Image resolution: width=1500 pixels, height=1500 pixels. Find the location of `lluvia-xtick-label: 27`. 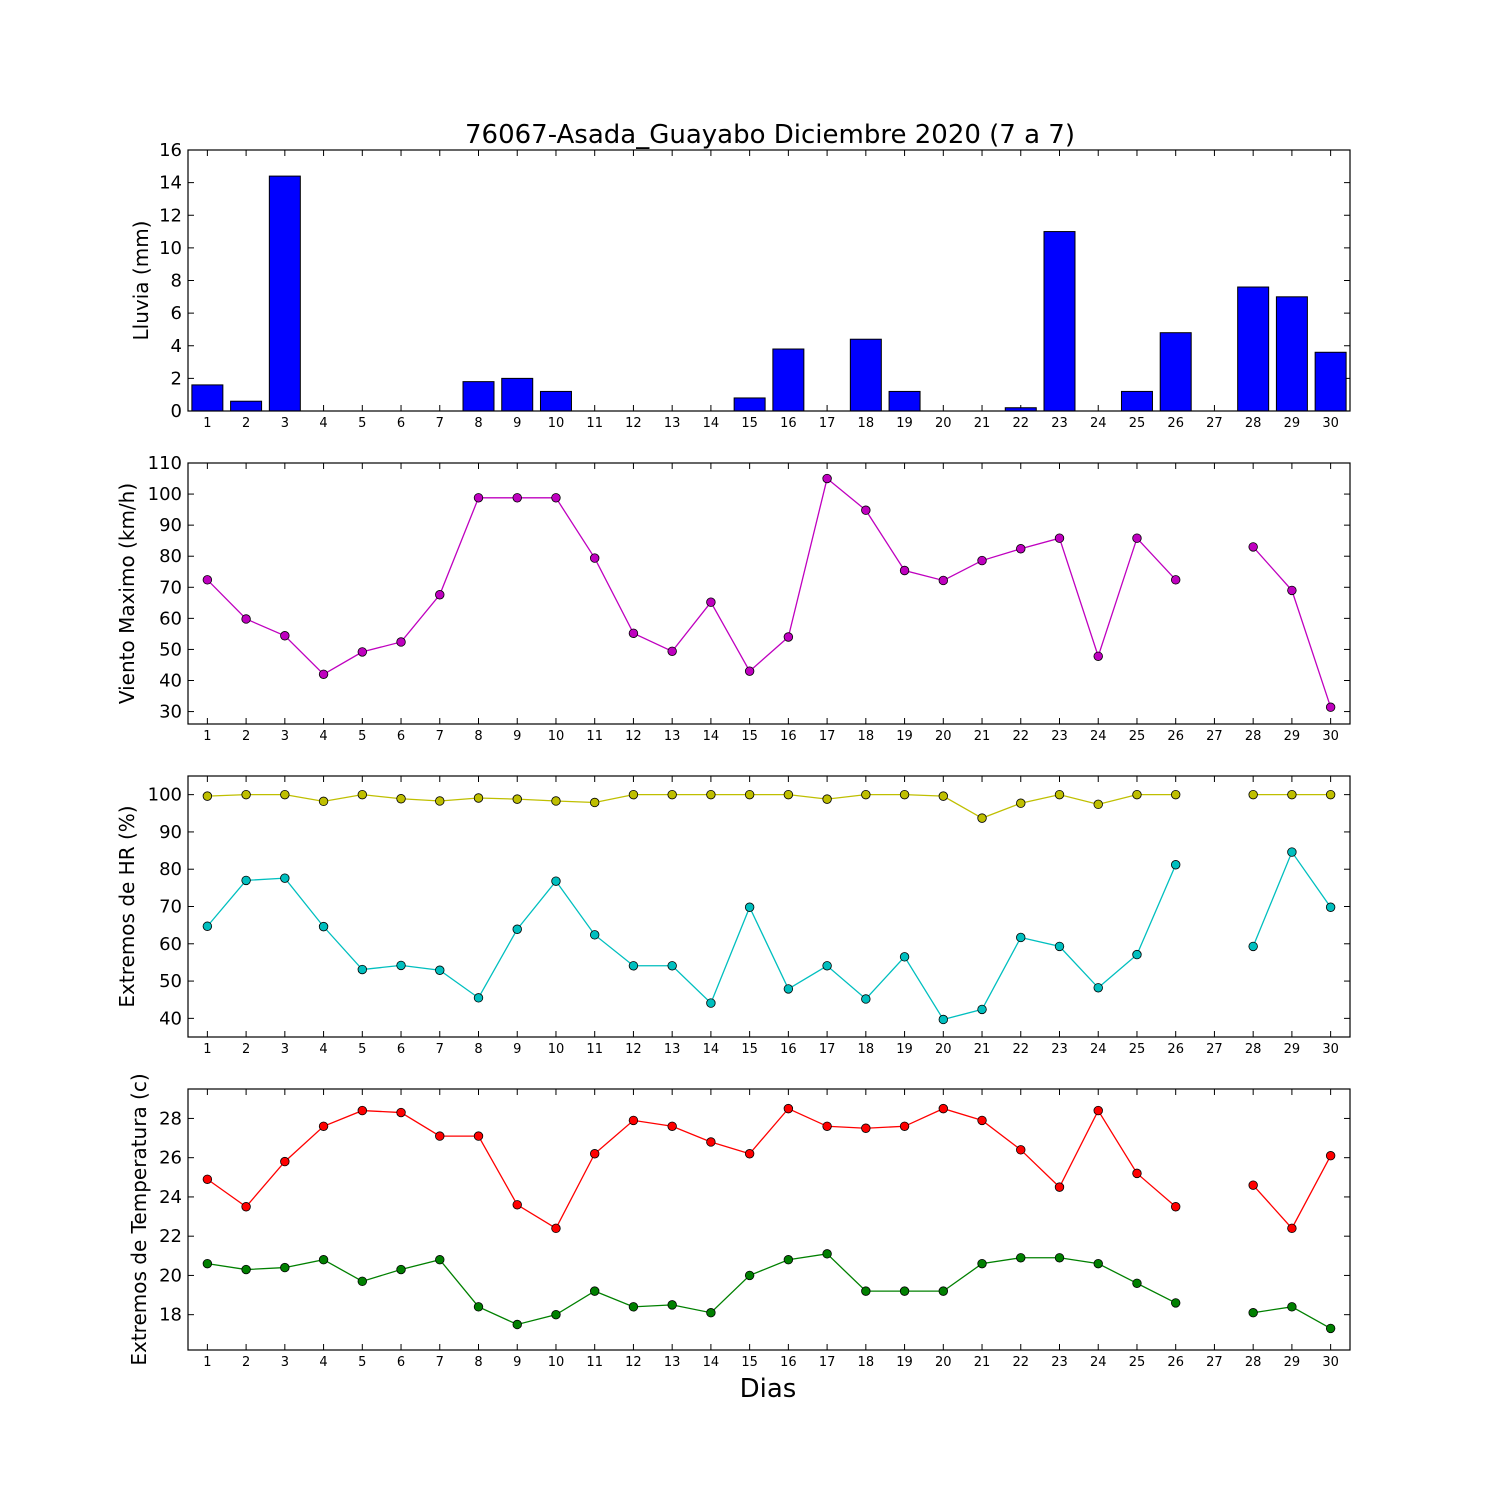

lluvia-xtick-label: 27 is located at coordinates (1214, 423).